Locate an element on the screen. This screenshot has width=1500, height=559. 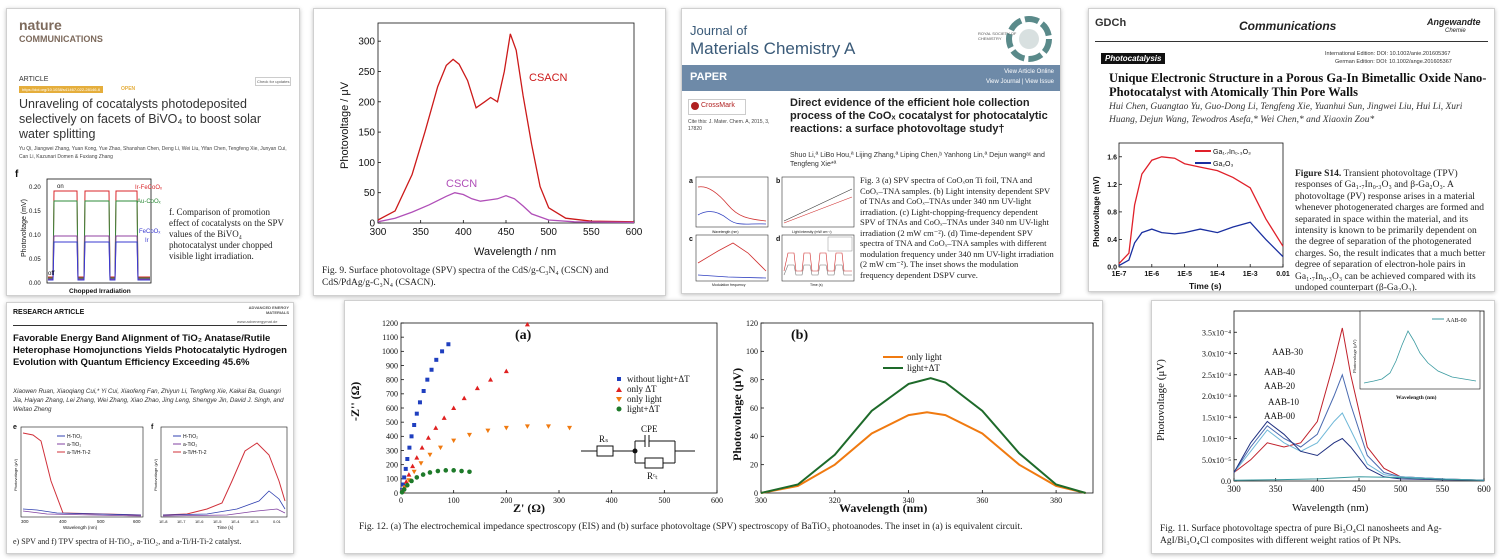
panel-a-blue is located at coordinates (732, 218).